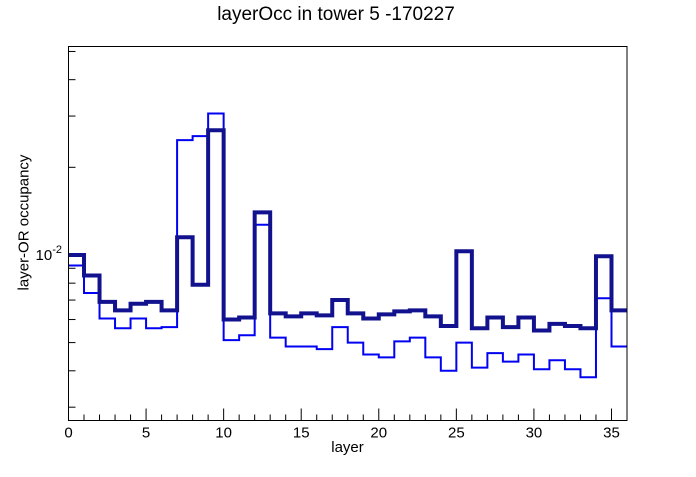 This screenshot has width=696, height=477. What do you see at coordinates (611, 433) in the screenshot?
I see `x-tick-label: 35` at bounding box center [611, 433].